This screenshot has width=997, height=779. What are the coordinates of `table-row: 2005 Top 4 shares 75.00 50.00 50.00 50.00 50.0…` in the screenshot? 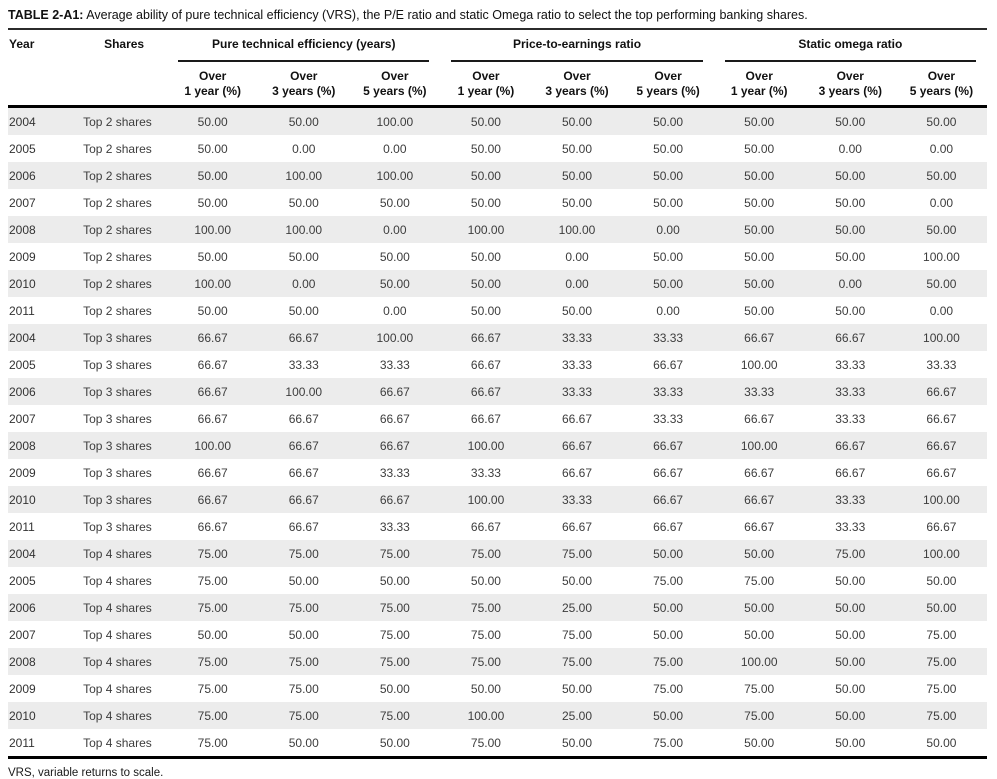 It's located at (497, 580).